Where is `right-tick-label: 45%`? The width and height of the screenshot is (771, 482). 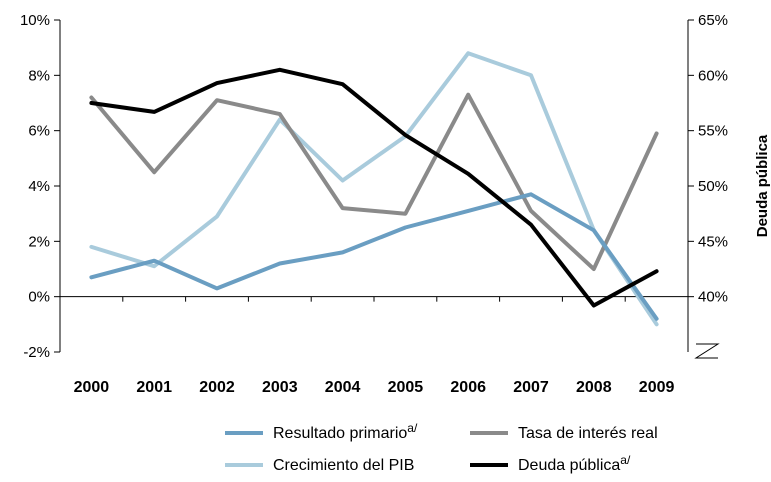
right-tick-label: 45% is located at coordinates (713, 241).